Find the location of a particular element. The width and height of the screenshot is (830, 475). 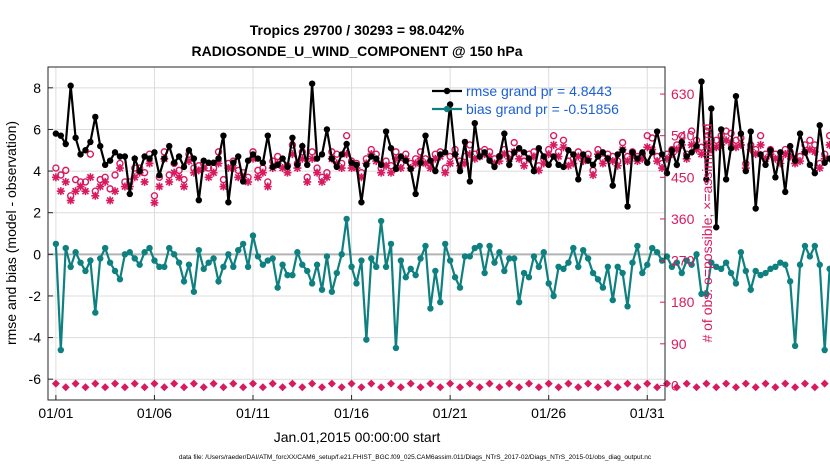

y-tick-label-right: 90 is located at coordinates (679, 344).